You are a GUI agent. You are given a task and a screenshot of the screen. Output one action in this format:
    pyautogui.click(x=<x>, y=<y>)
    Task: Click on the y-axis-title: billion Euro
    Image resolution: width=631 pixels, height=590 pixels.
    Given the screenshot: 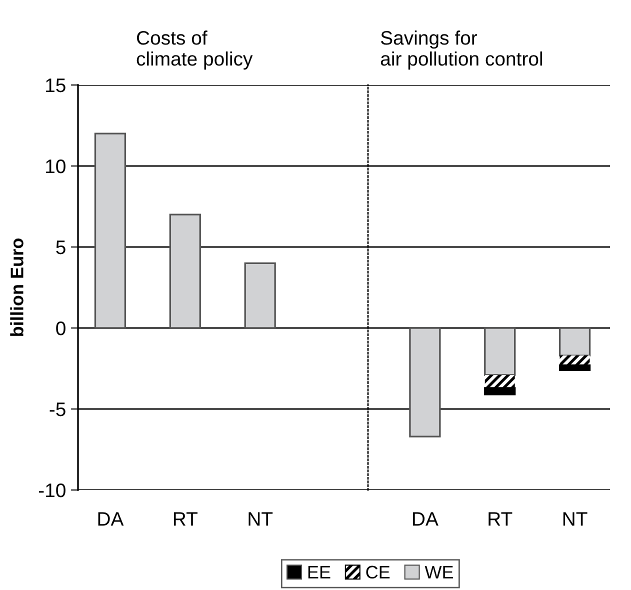 What is the action you would take?
    pyautogui.click(x=17, y=287)
    